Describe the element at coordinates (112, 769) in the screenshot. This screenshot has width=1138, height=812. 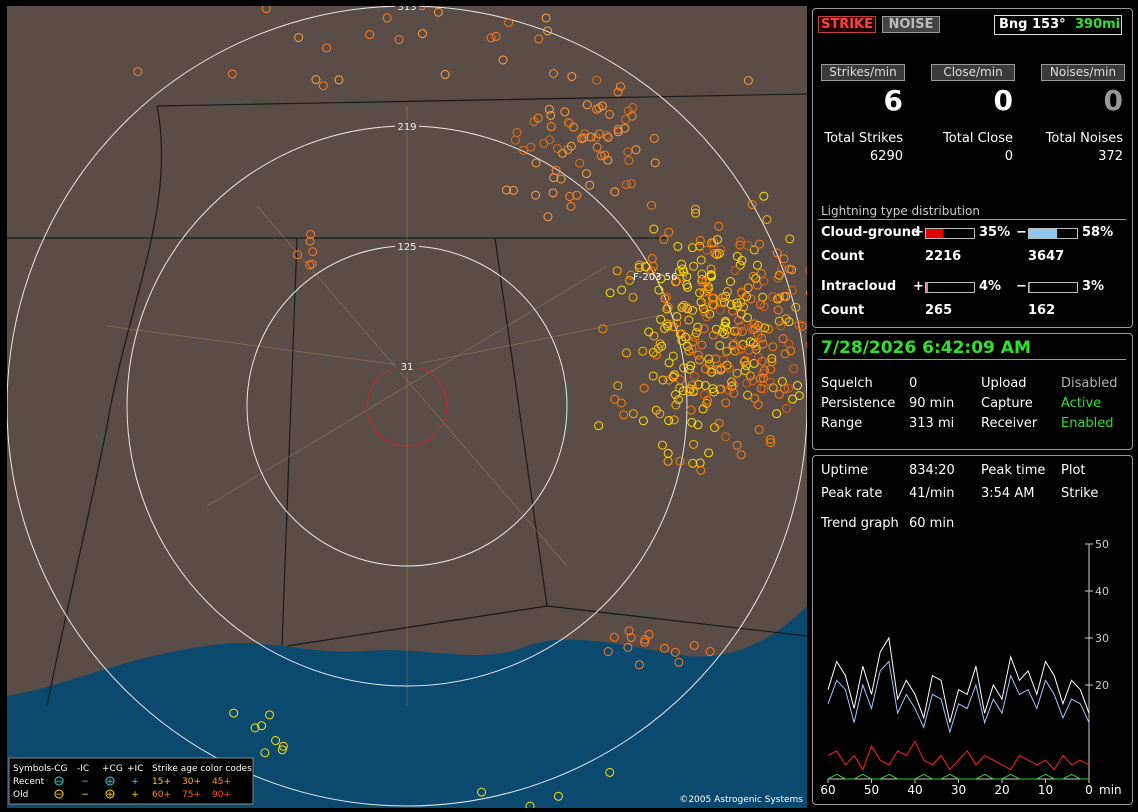
I see `legend-symbol-header: +CG` at that location.